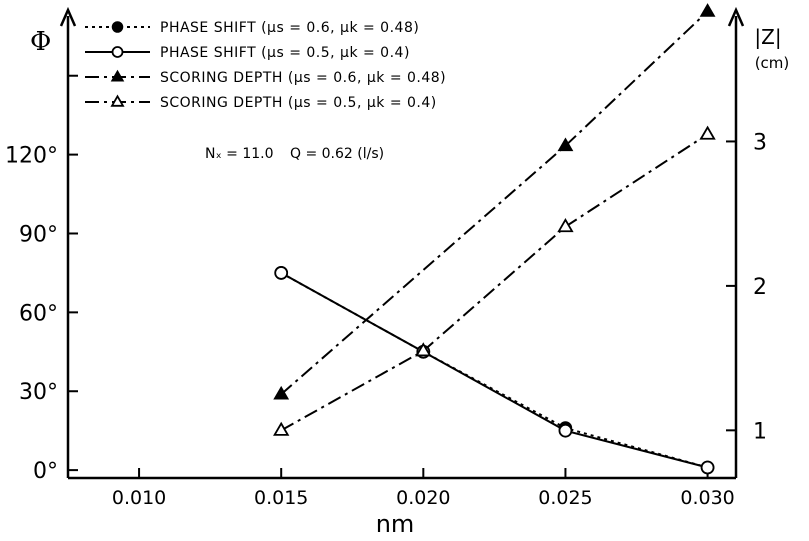  What do you see at coordinates (423, 498) in the screenshot?
I see `x-tick-label: 0.020` at bounding box center [423, 498].